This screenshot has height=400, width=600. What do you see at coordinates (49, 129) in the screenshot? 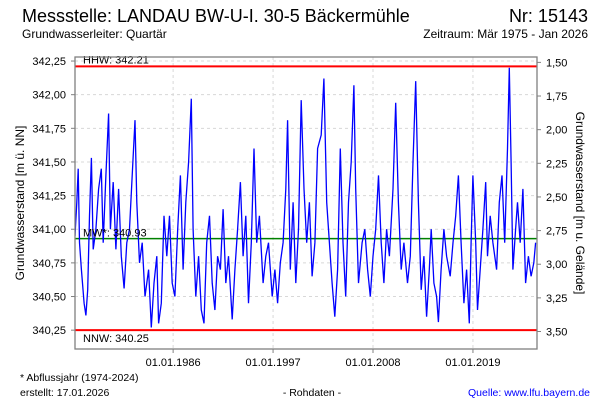
I see `y-tick-label: 341,75` at bounding box center [49, 129].